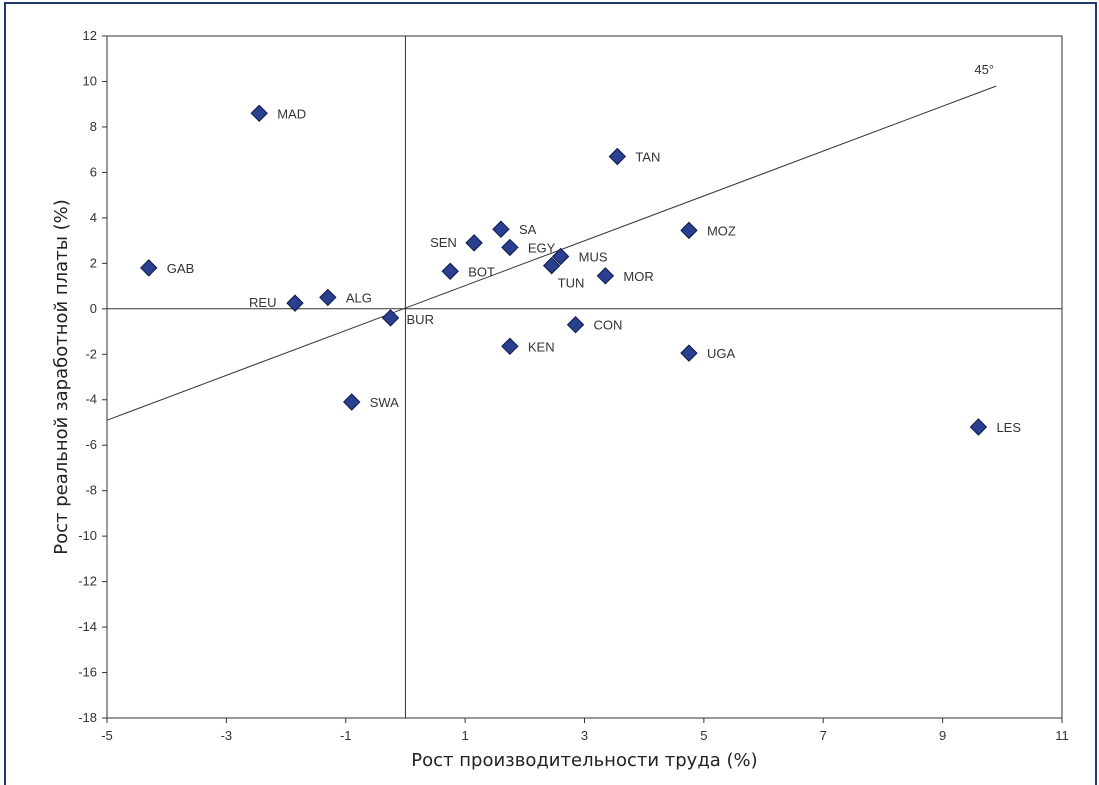 This screenshot has height=785, width=1099. What do you see at coordinates (584, 760) in the screenshot?
I see `x-axis-title: Рост производительности труда (%)` at bounding box center [584, 760].